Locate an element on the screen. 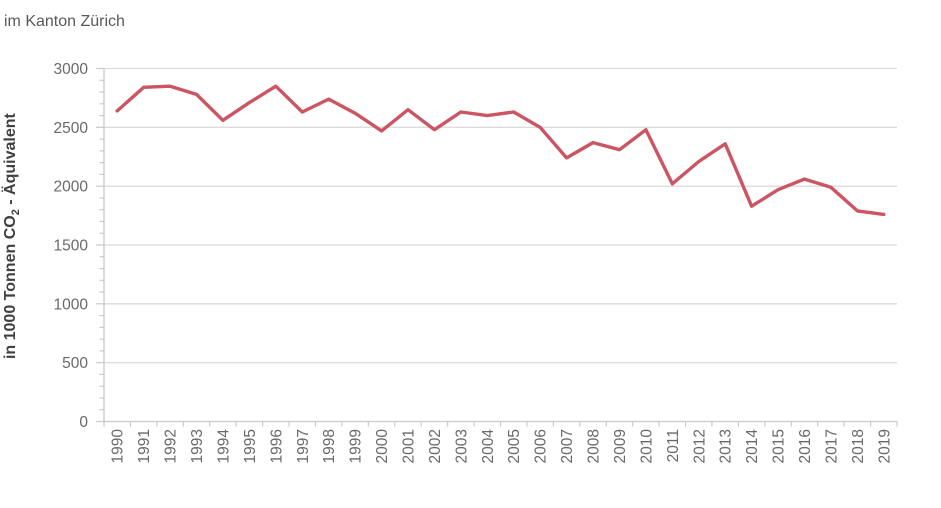 The image size is (941, 508). x-tick-label: 1993 is located at coordinates (197, 446).